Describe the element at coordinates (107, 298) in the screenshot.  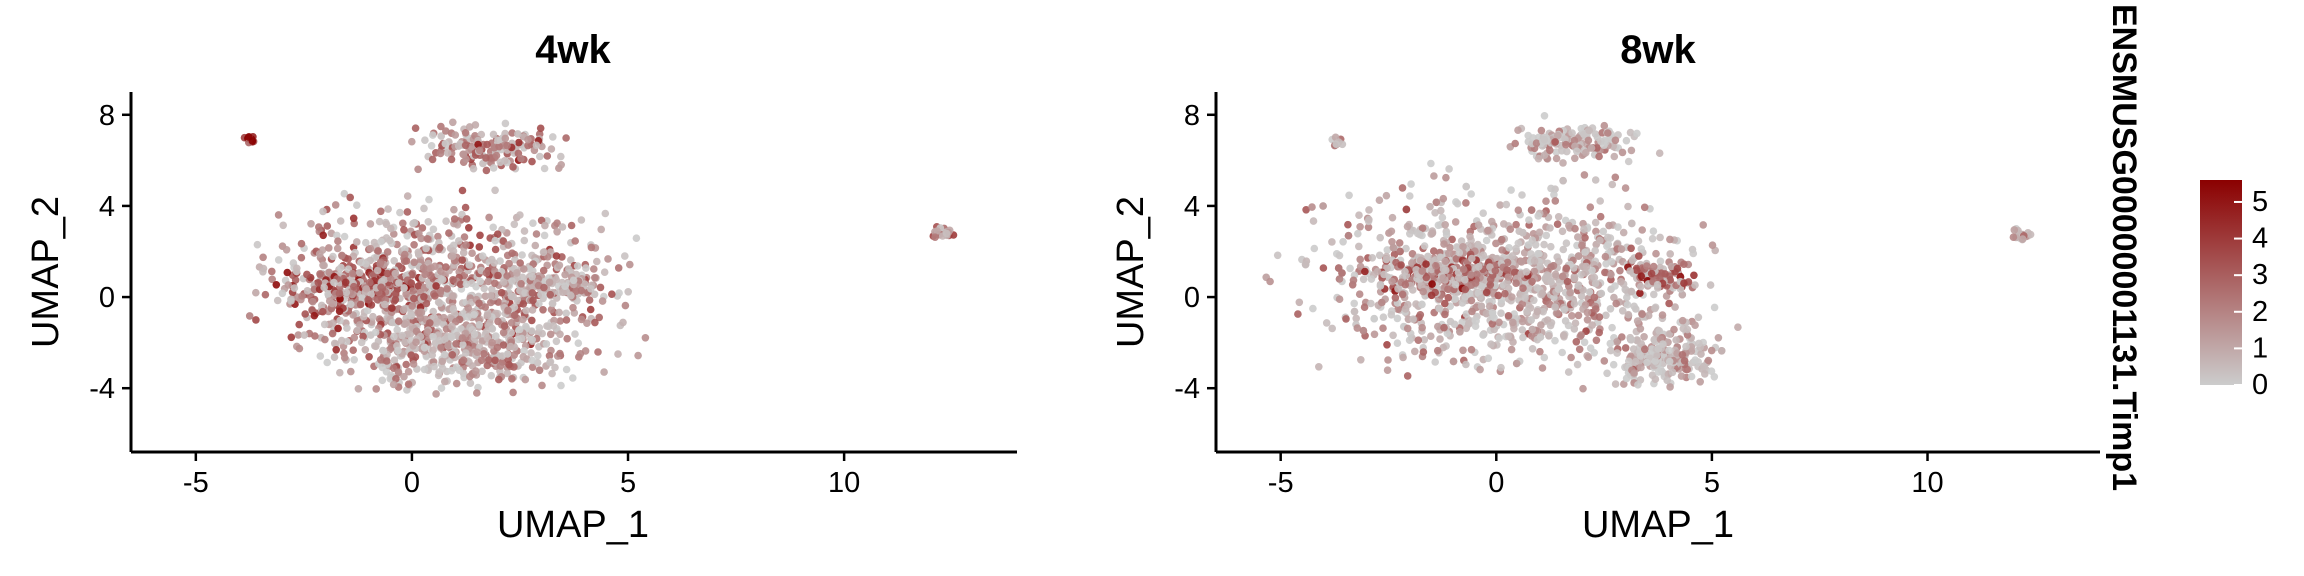
I see `y-tick-label: 0` at that location.